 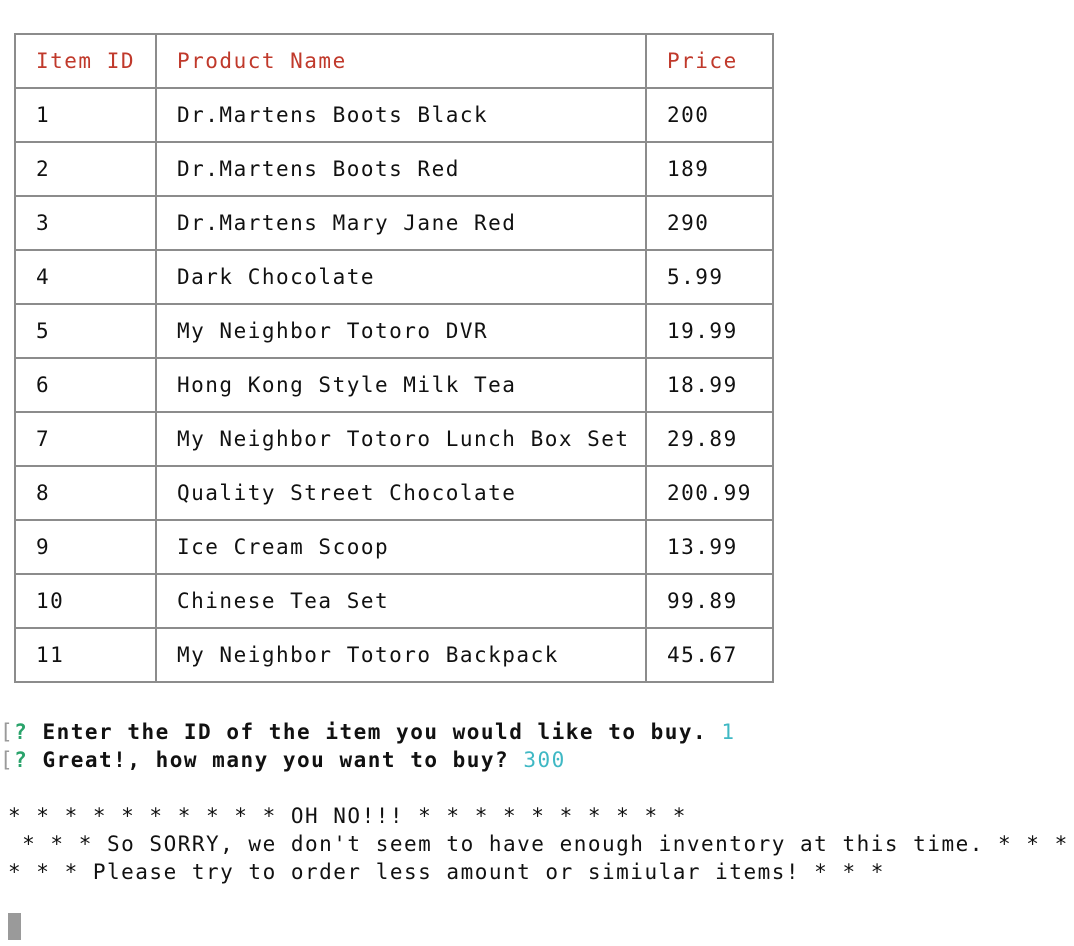 I want to click on cell-product-name: Dr.Martens Mary Jane Red, so click(x=401, y=223).